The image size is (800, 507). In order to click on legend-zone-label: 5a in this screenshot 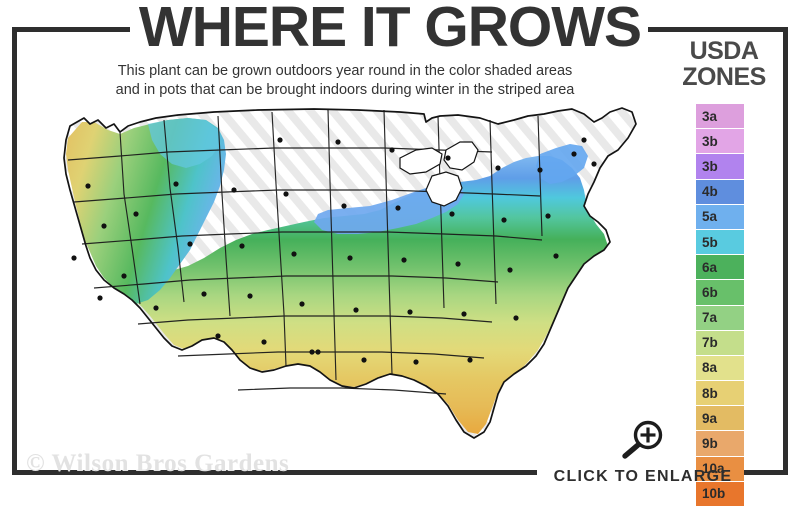, I will do `click(710, 217)`.